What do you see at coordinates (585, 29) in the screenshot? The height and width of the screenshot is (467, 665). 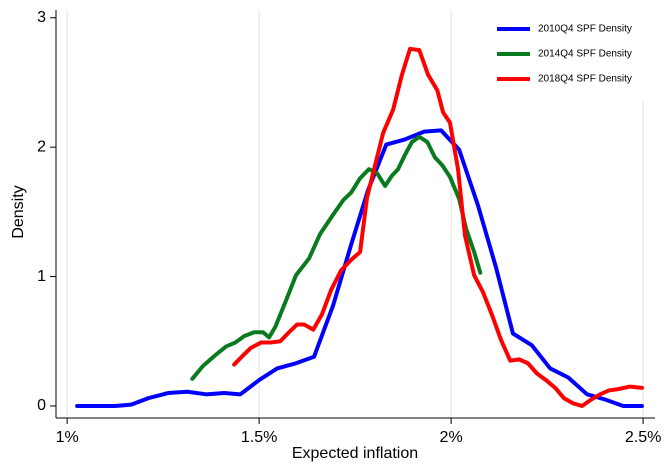 I see `legend-label: 2010Q4 SPF Density` at bounding box center [585, 29].